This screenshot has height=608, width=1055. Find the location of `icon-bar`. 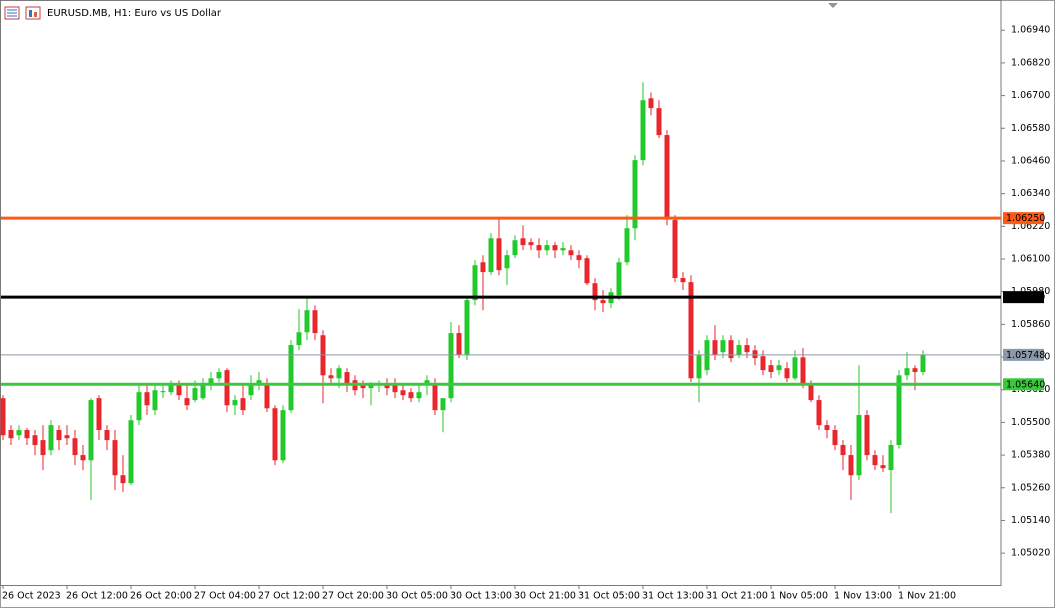

icon-bar is located at coordinates (35, 14).